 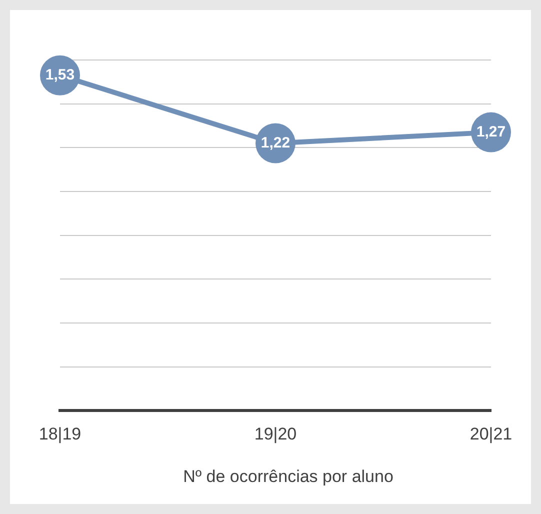 What do you see at coordinates (275, 434) in the screenshot?
I see `x-tick-label: 19|20` at bounding box center [275, 434].